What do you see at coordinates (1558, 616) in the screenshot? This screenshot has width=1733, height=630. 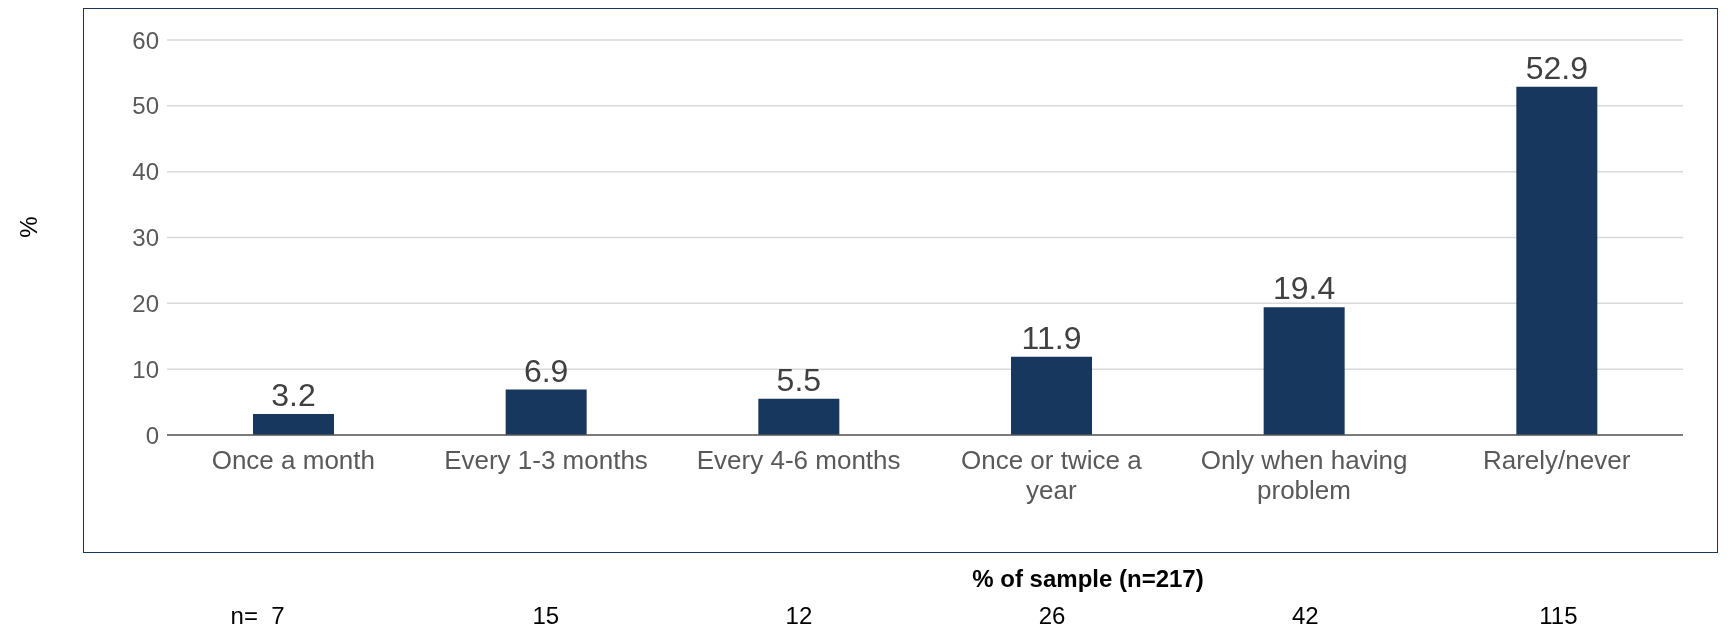 I see `text: 115` at bounding box center [1558, 616].